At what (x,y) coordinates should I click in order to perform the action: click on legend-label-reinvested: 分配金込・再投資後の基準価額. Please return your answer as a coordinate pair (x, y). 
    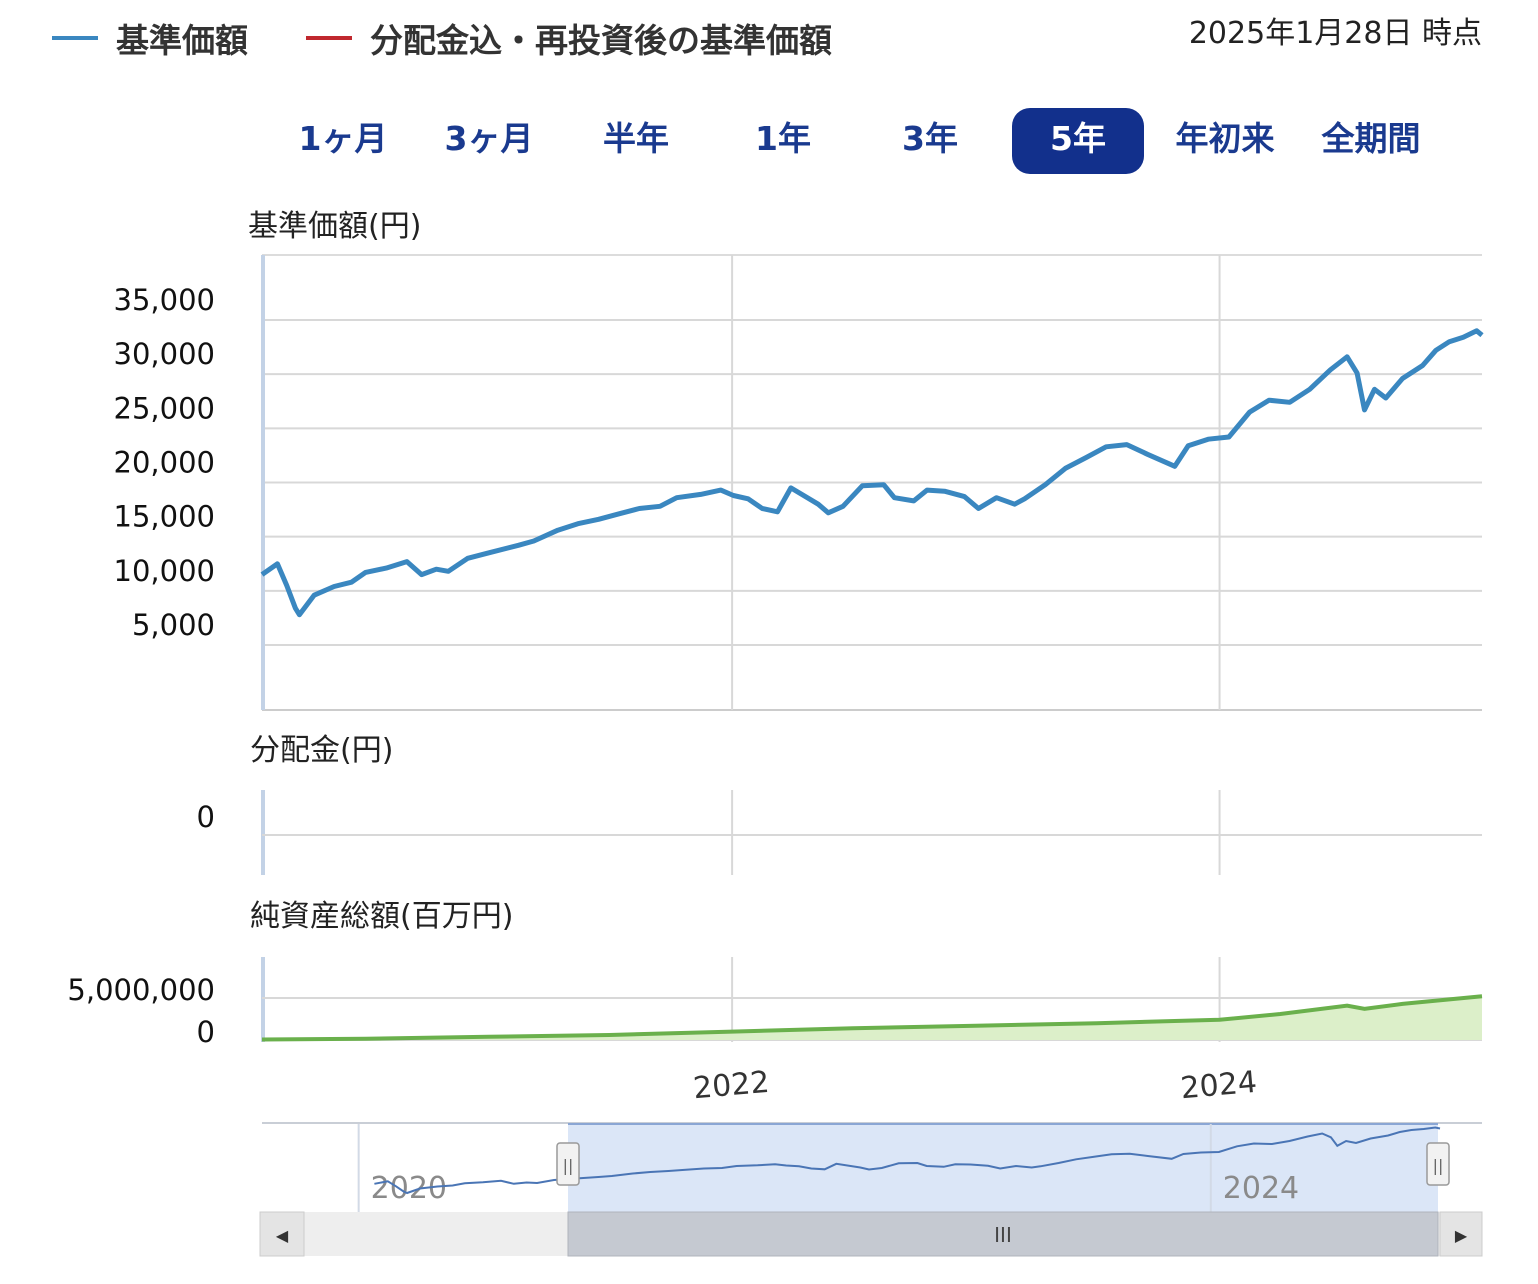
    Looking at the image, I should click on (601, 40).